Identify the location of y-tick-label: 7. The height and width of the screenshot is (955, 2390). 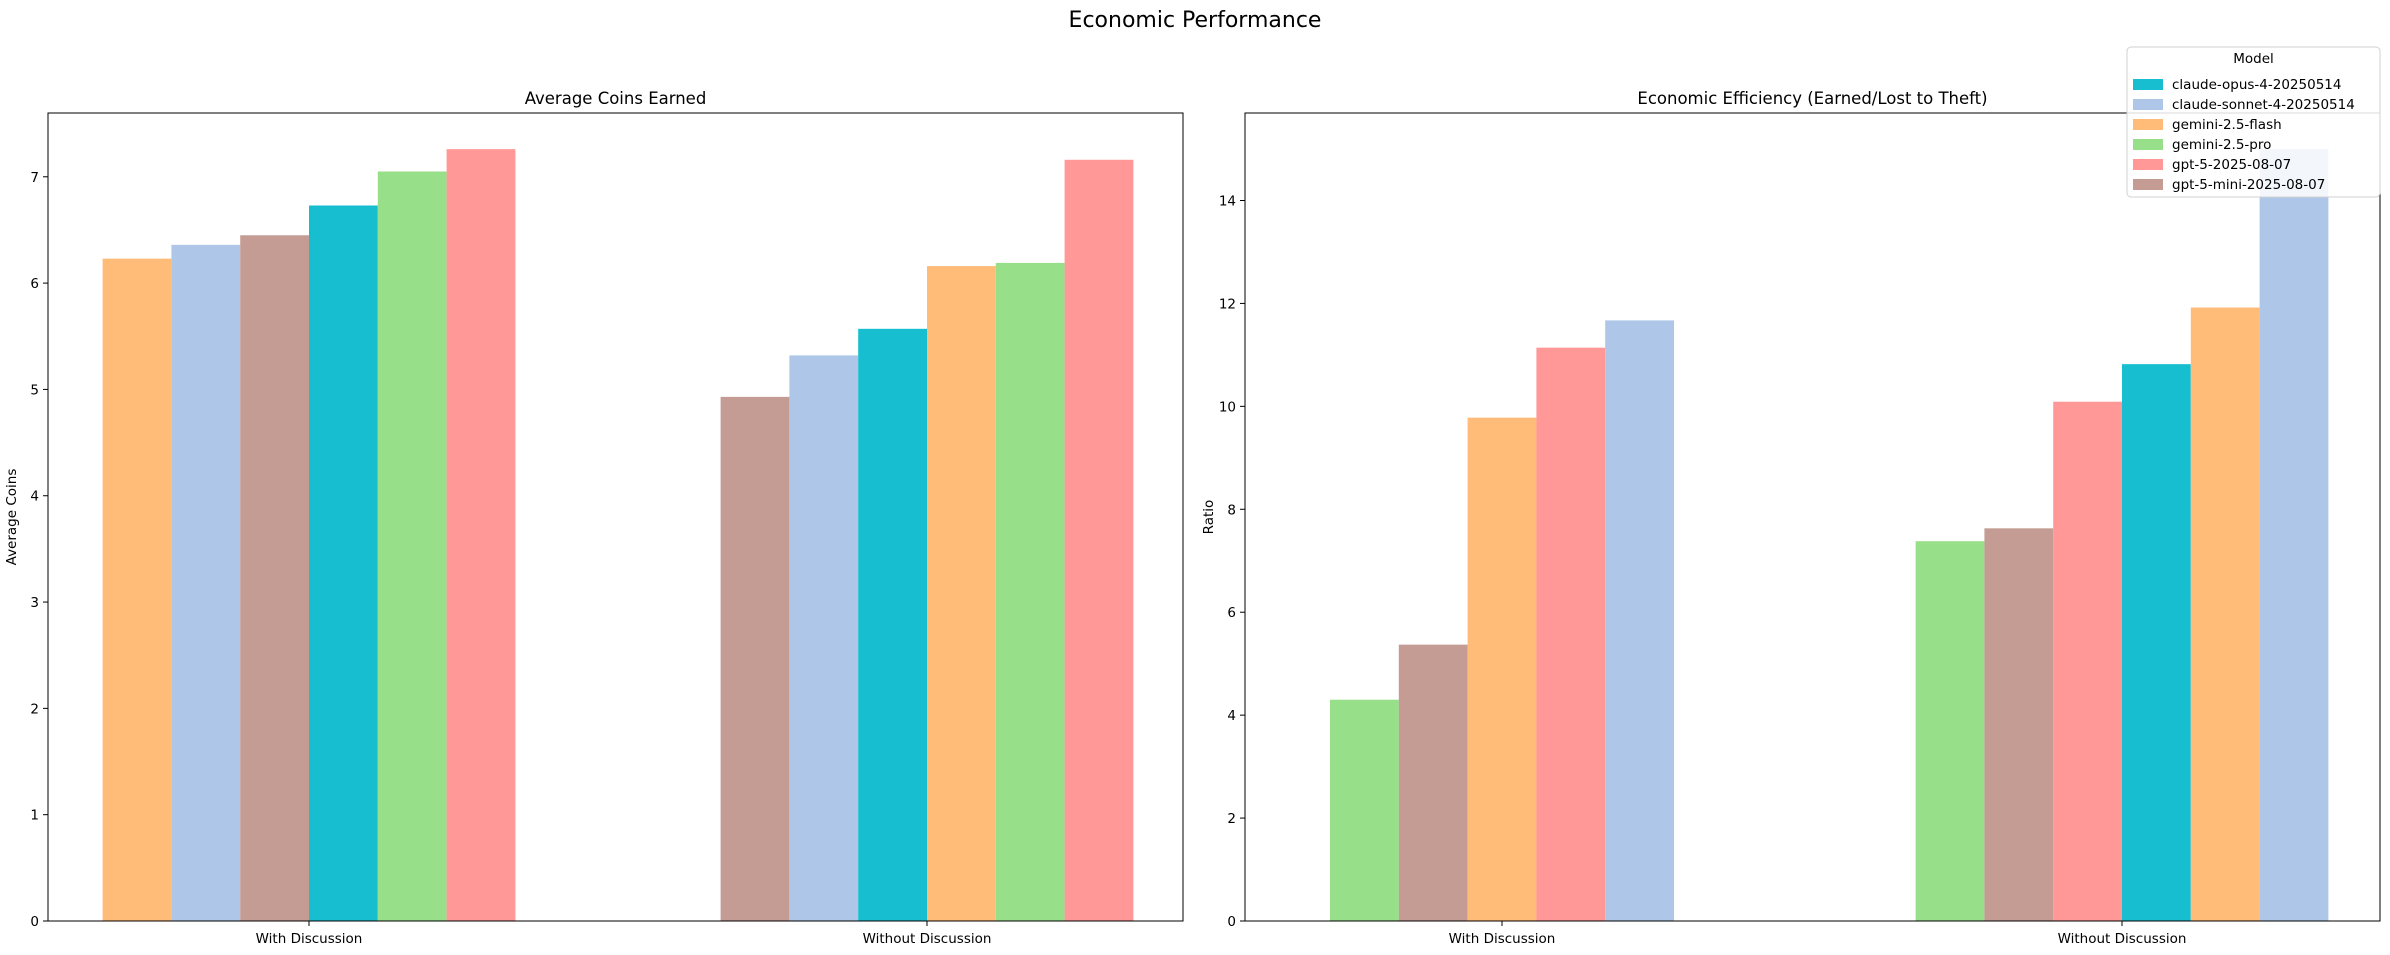
(34, 178).